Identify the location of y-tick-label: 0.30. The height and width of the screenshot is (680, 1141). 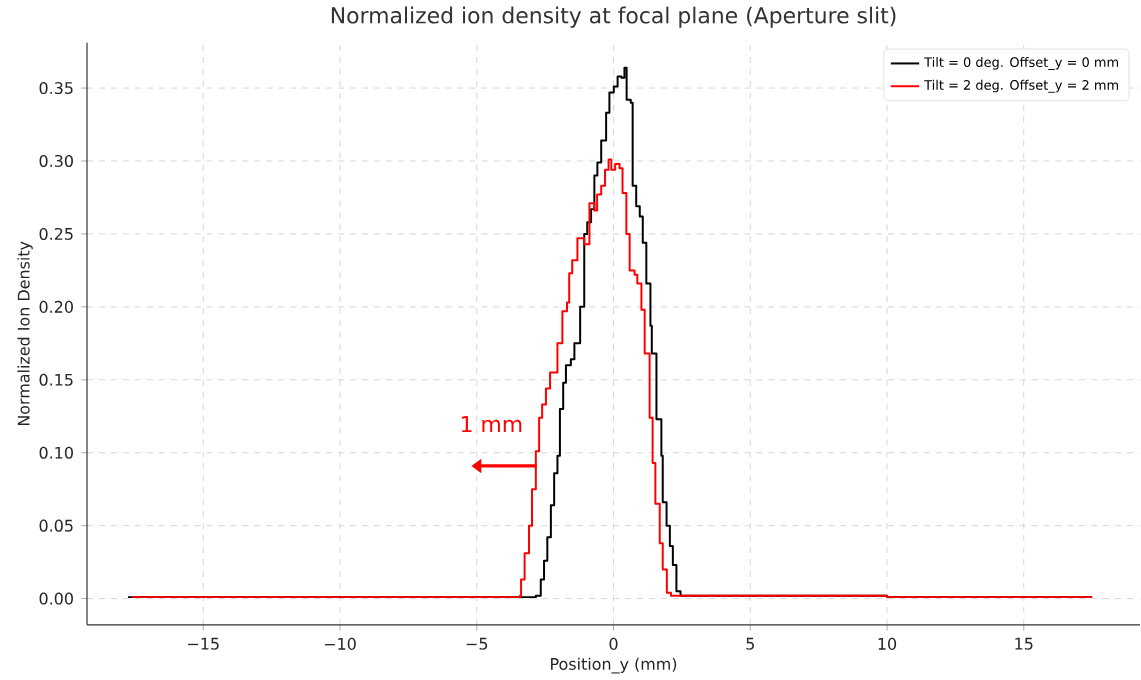
(56, 160).